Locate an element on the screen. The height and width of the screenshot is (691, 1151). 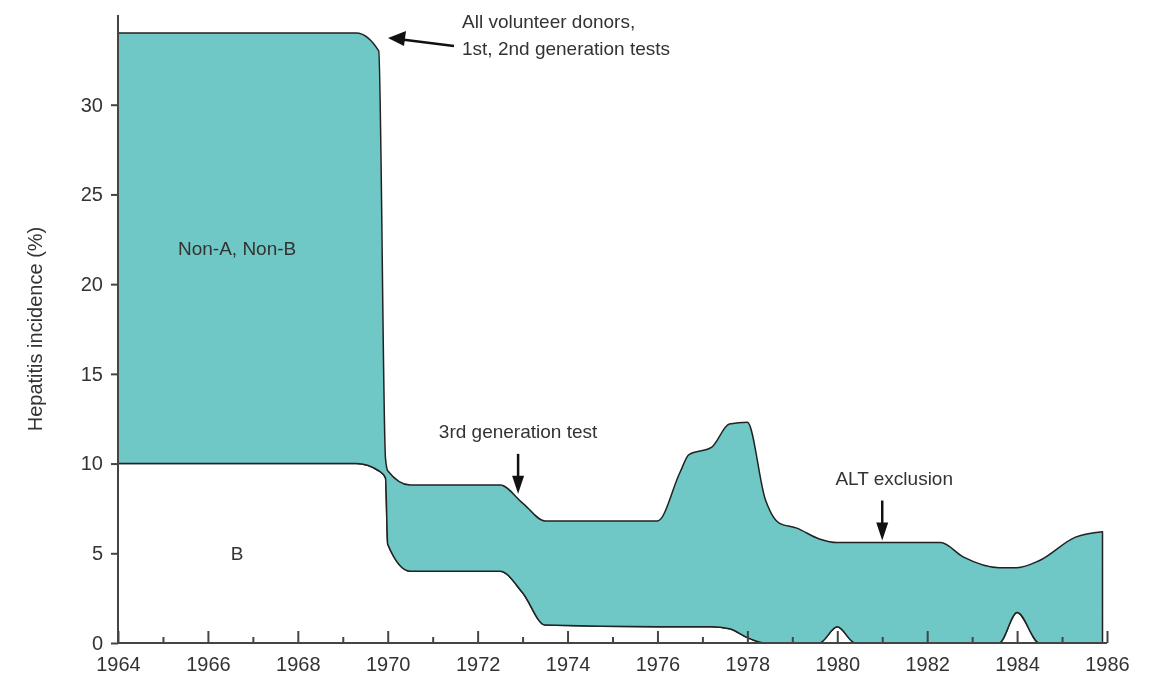
x-tick-label: 1976 is located at coordinates (658, 664).